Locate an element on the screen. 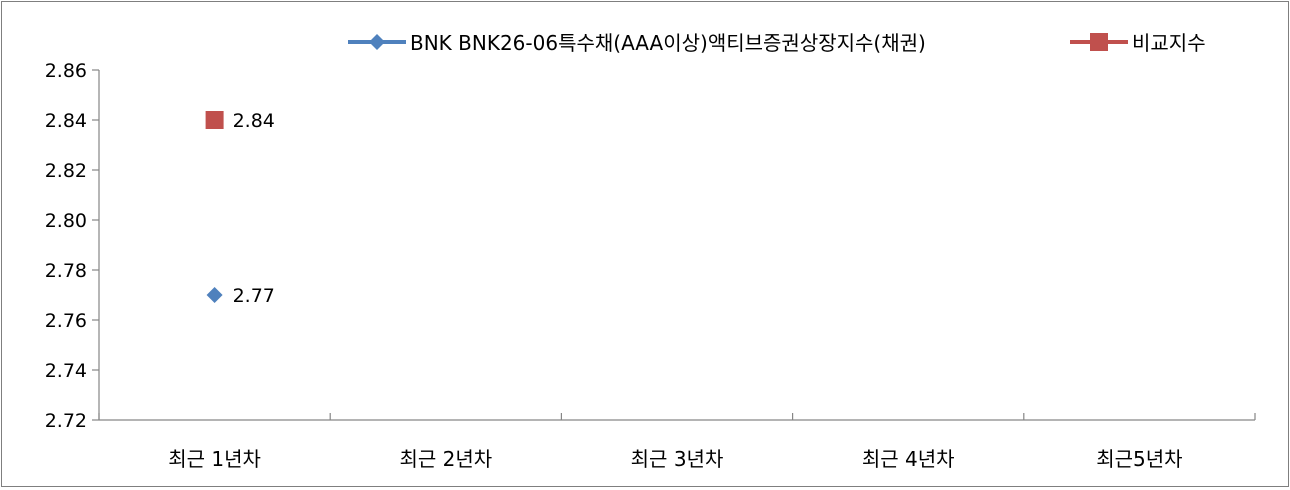 The width and height of the screenshot is (1290, 490). y-tick-label: 2.72 is located at coordinates (66, 421).